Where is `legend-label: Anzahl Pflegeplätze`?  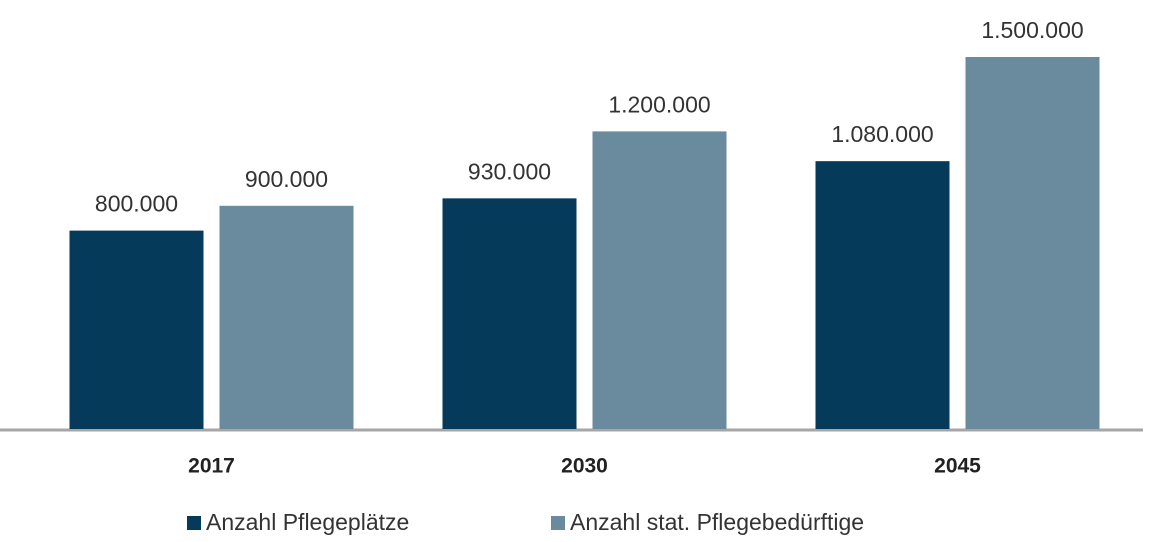
legend-label: Anzahl Pflegeplätze is located at coordinates (307, 522).